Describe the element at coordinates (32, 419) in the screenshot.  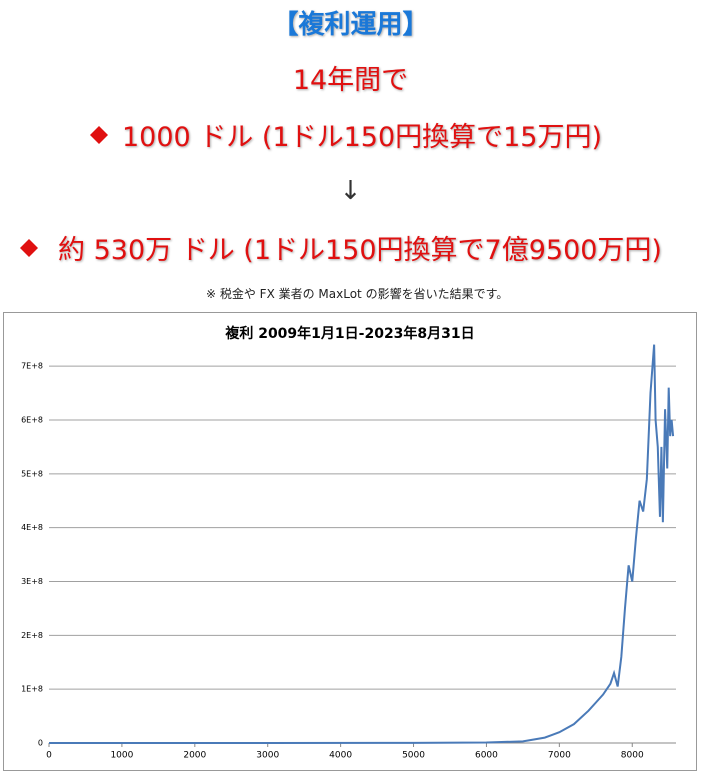
I see `y-tick-label: 6E+8` at that location.